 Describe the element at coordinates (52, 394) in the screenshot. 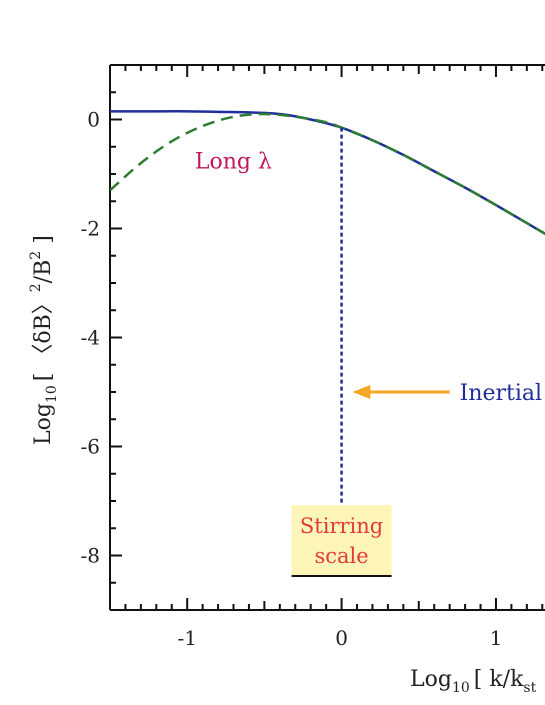

I see `y-label-sub: 10` at that location.